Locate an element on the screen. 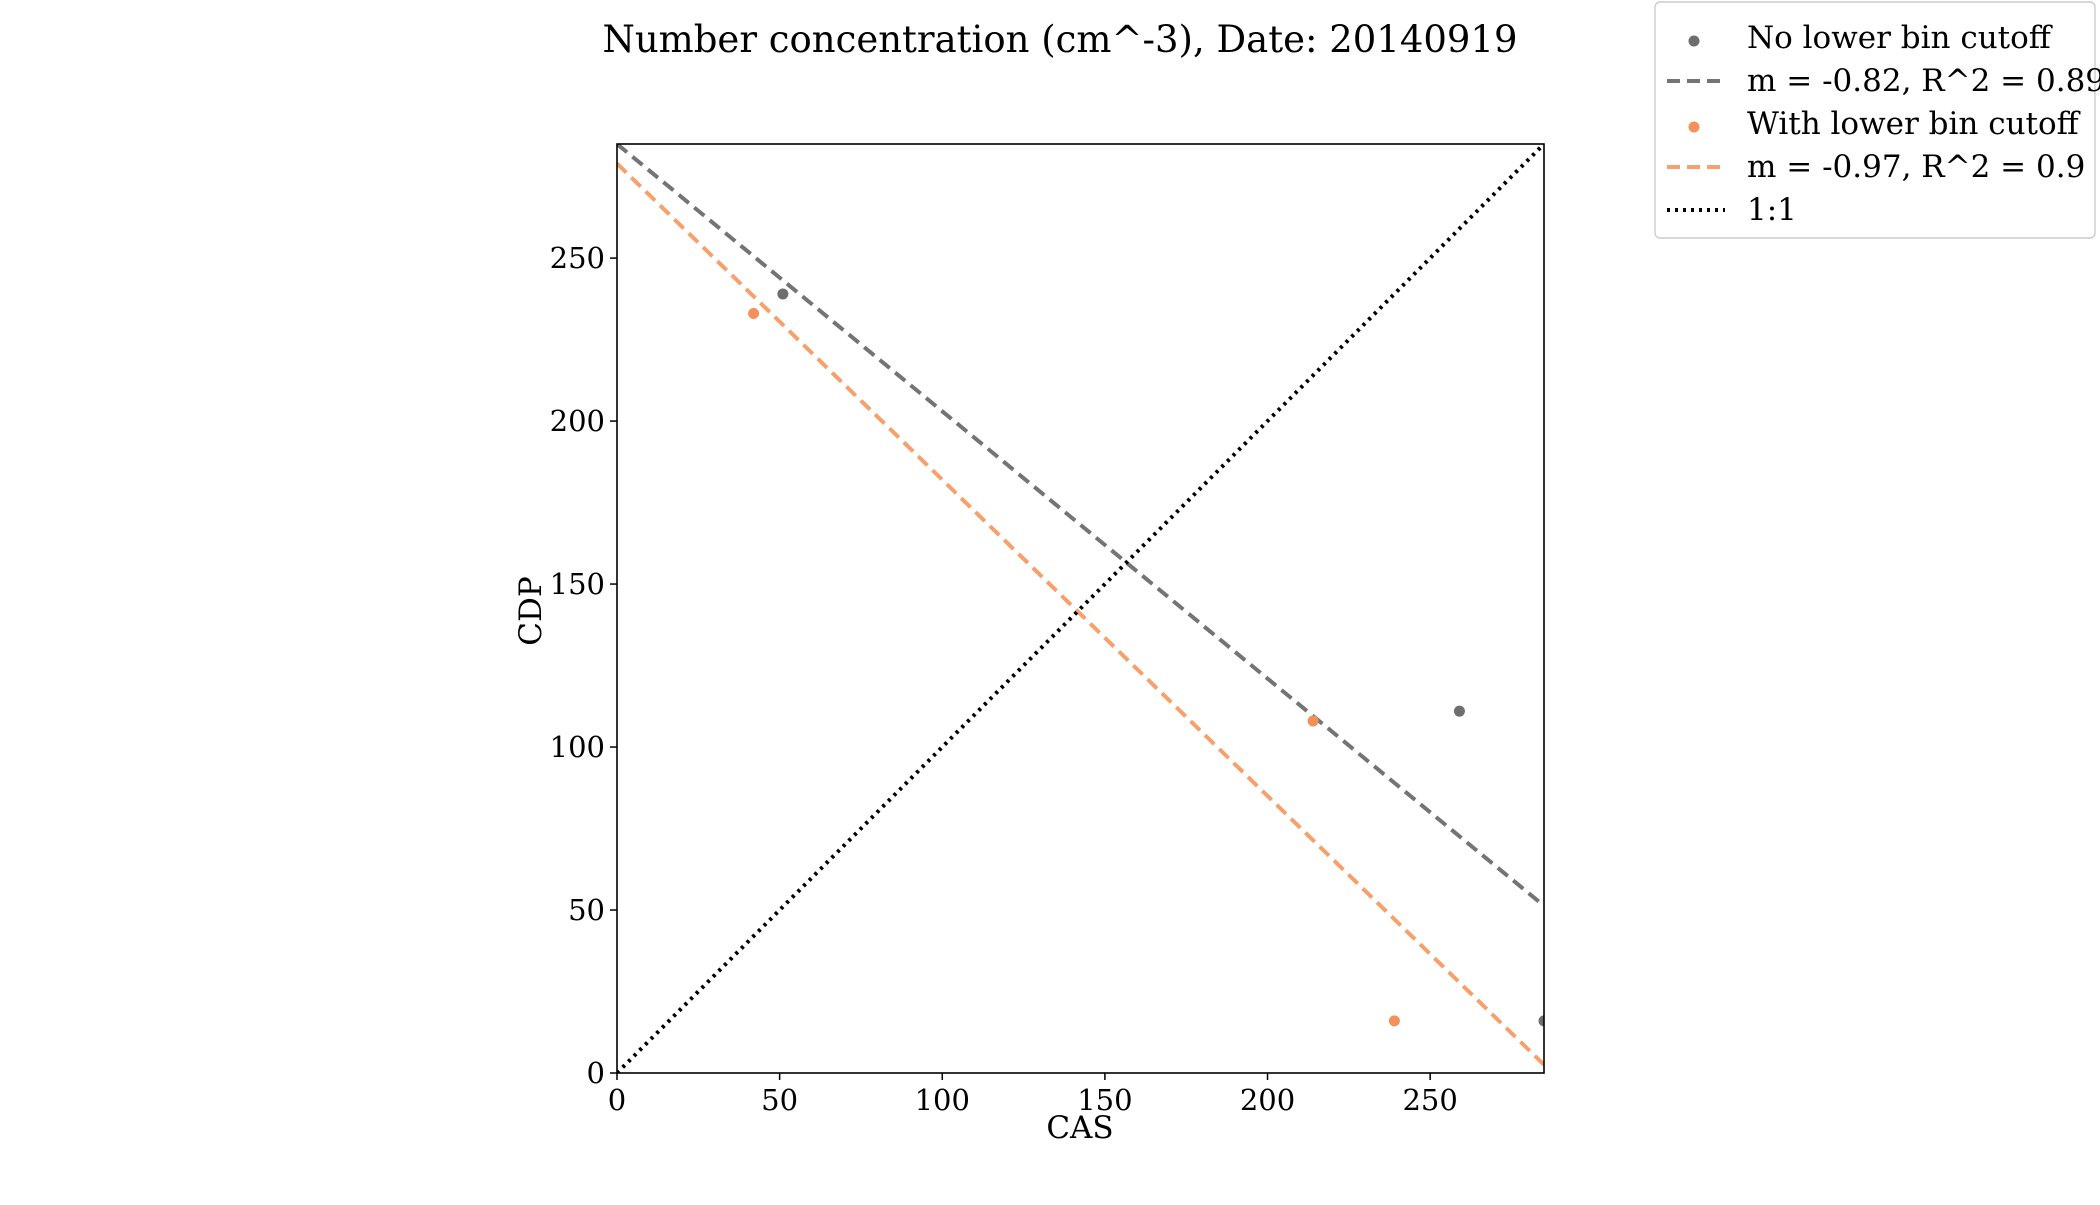 The width and height of the screenshot is (2100, 1205). x-tick-label: 150 is located at coordinates (1104, 1100).